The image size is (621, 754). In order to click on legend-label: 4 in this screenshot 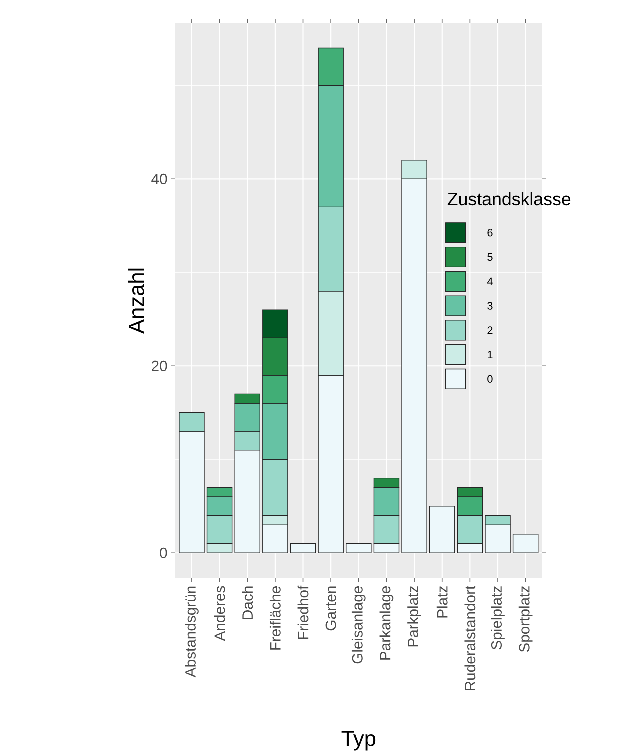, I will do `click(490, 282)`.